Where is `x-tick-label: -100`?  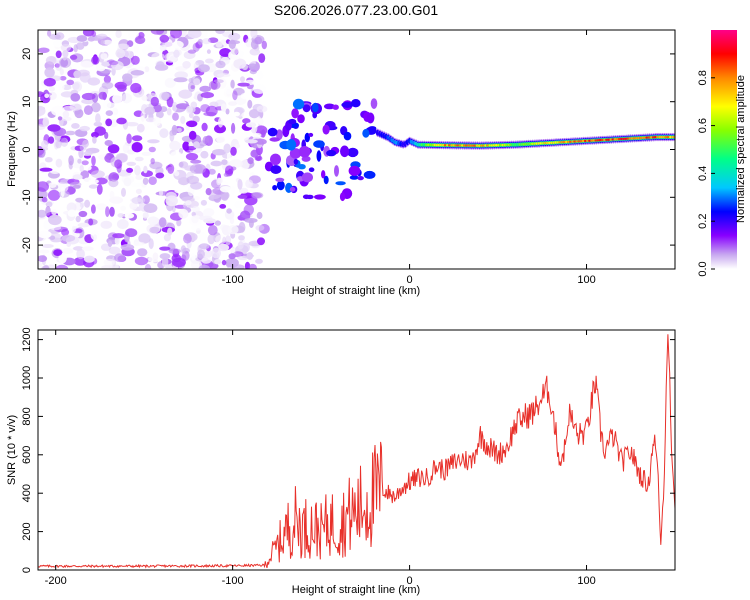
x-tick-label: -100 is located at coordinates (233, 581).